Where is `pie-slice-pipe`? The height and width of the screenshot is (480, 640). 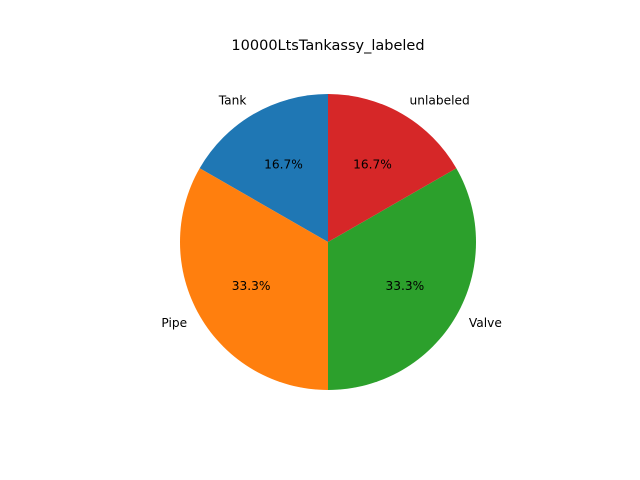 pie-slice-pipe is located at coordinates (253, 279).